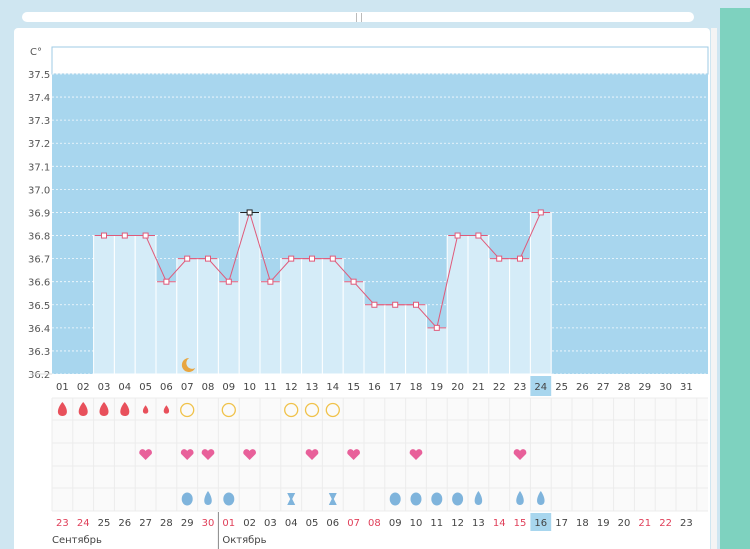 The width and height of the screenshot is (750, 549). I want to click on x-tick-label: 12, so click(291, 387).